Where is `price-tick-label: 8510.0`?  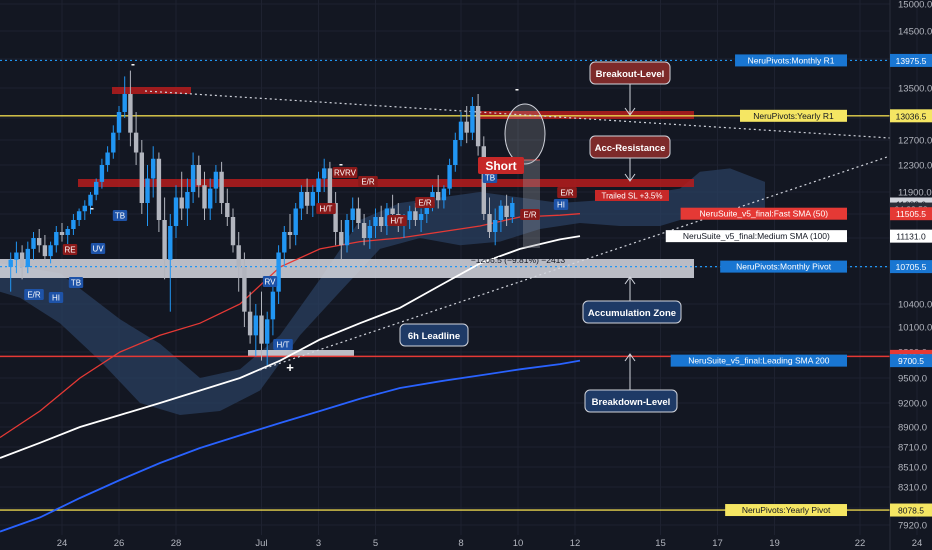 price-tick-label: 8510.0 is located at coordinates (912, 468).